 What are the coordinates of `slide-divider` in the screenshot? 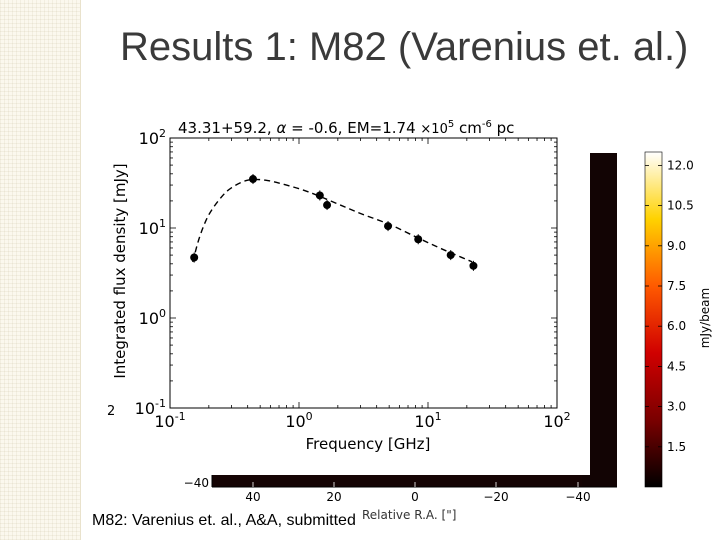 It's located at (80, 270).